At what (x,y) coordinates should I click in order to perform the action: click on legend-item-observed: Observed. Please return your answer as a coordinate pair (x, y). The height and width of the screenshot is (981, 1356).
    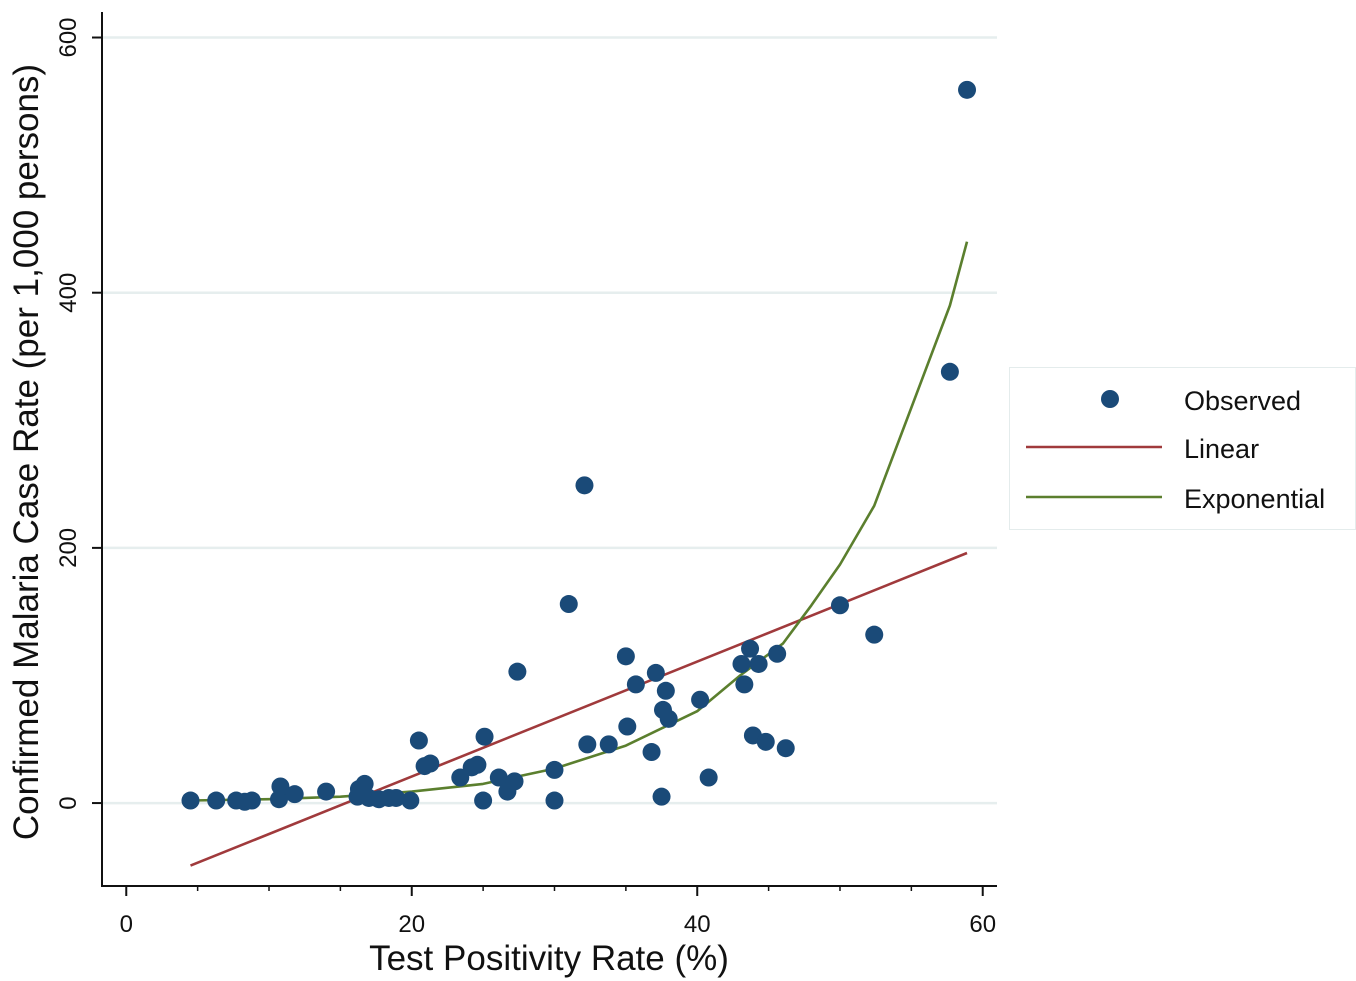
    Looking at the image, I should click on (1182, 400).